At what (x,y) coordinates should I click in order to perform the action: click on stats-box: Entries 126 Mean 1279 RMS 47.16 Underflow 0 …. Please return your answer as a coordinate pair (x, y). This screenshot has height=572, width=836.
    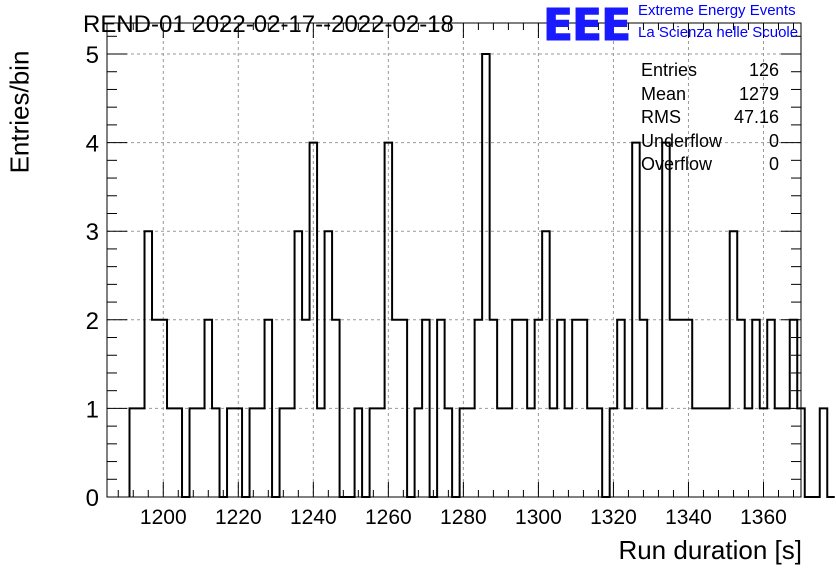
    Looking at the image, I should click on (710, 118).